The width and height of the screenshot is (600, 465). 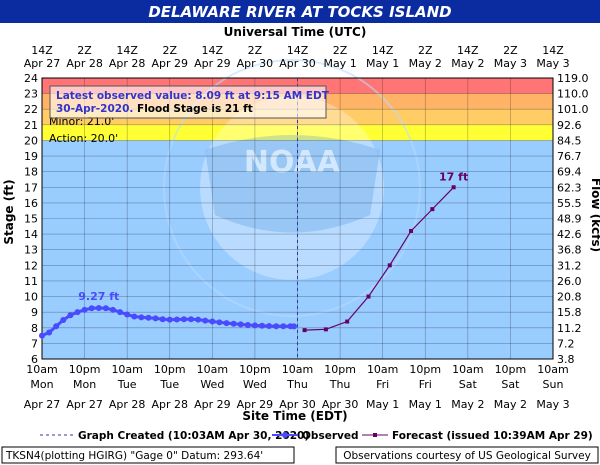 I want to click on bottom-tick-day: Tue, so click(x=169, y=384).